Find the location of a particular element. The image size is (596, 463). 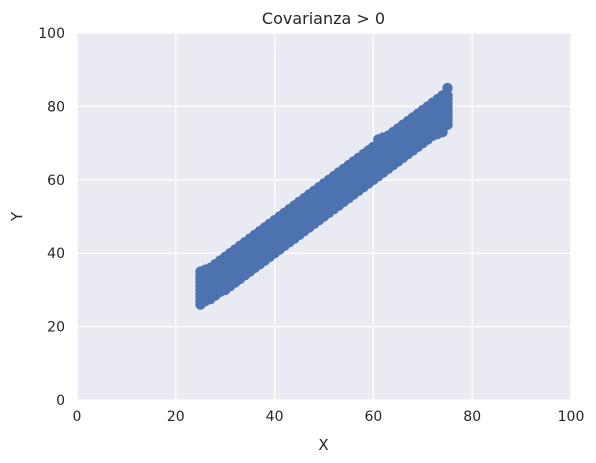

x-tick-label: 40 is located at coordinates (275, 417).